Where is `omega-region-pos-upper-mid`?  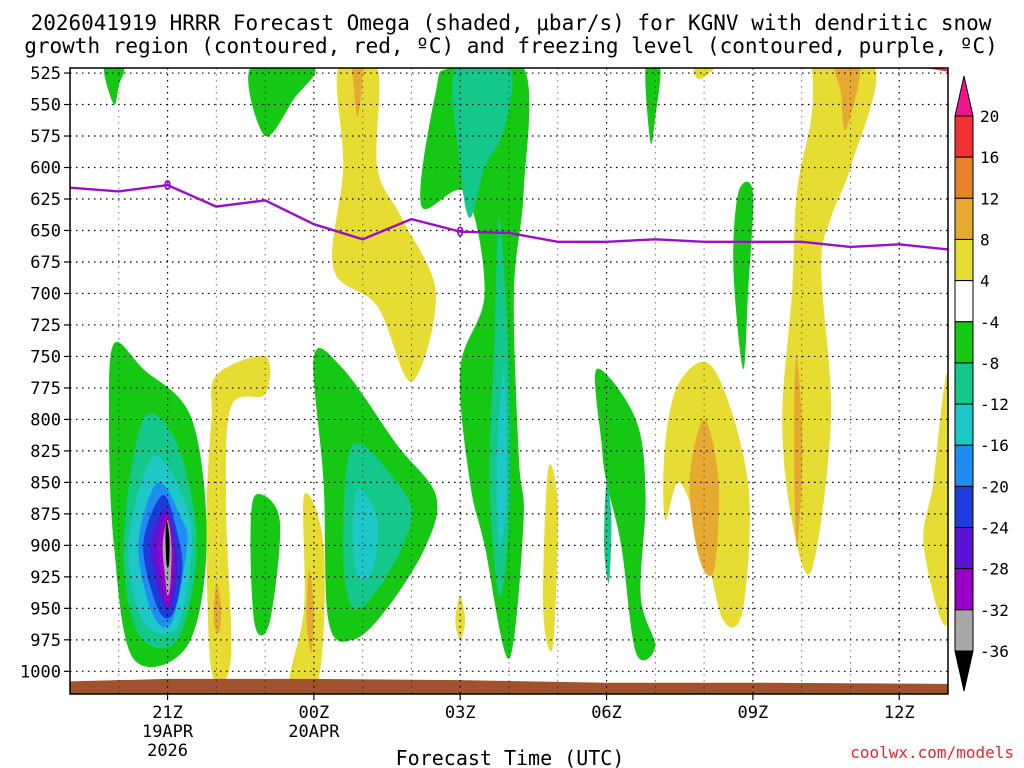
omega-region-pos-upper-mid is located at coordinates (703, 74).